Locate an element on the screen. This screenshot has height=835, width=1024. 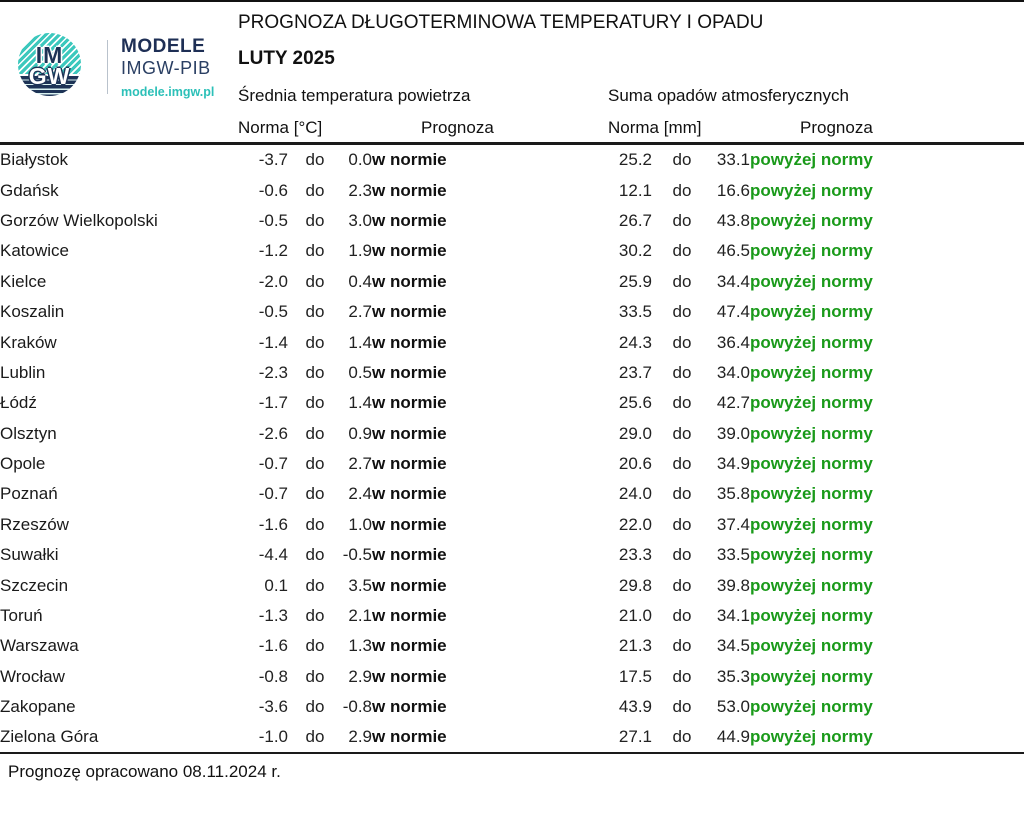
city-name: Kielce is located at coordinates (23, 281).